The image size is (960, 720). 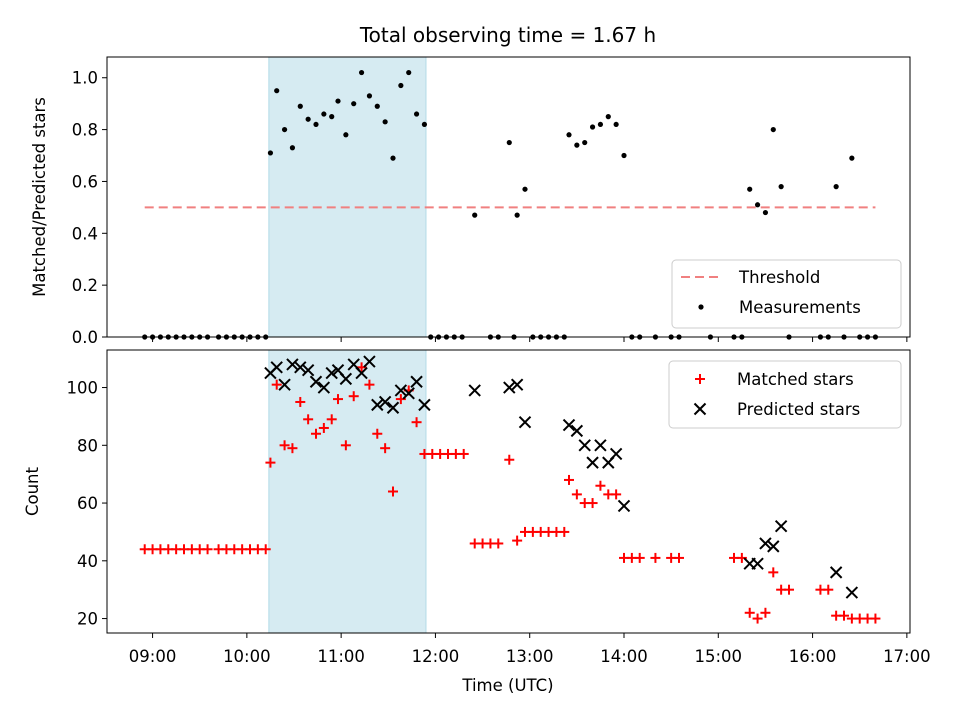 What do you see at coordinates (85, 78) in the screenshot?
I see `y-tick-label: 1.0` at bounding box center [85, 78].